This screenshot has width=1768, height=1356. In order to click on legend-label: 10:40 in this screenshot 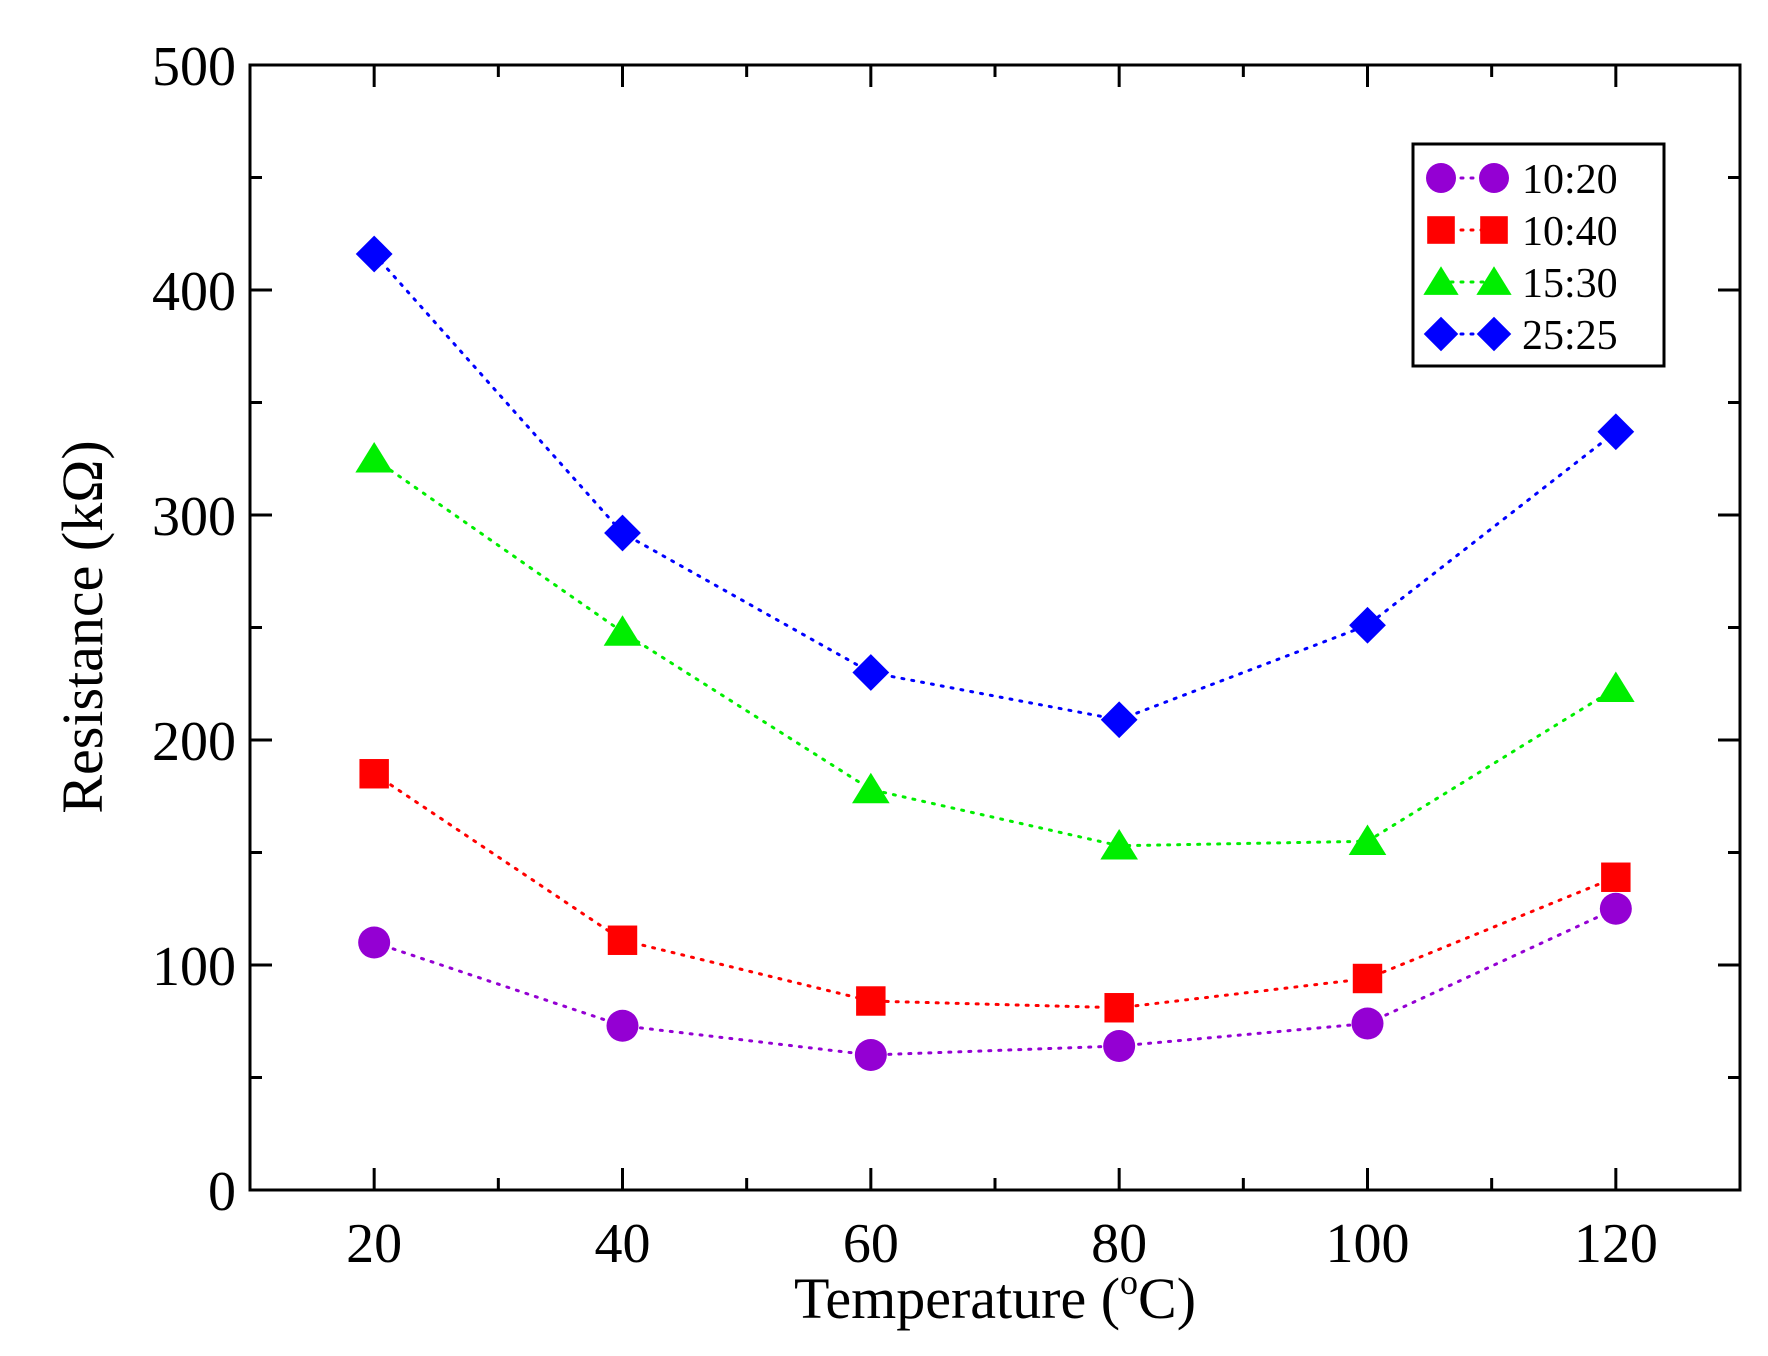, I will do `click(1570, 232)`.